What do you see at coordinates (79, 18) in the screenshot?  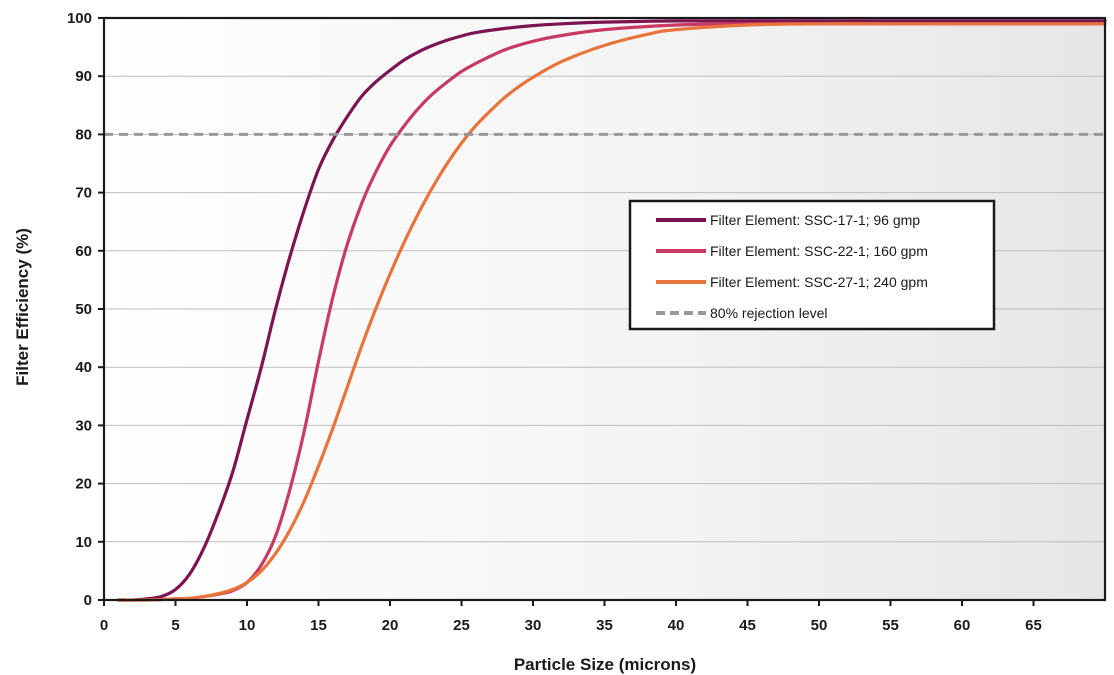 I see `y-tick-label: 100` at bounding box center [79, 18].